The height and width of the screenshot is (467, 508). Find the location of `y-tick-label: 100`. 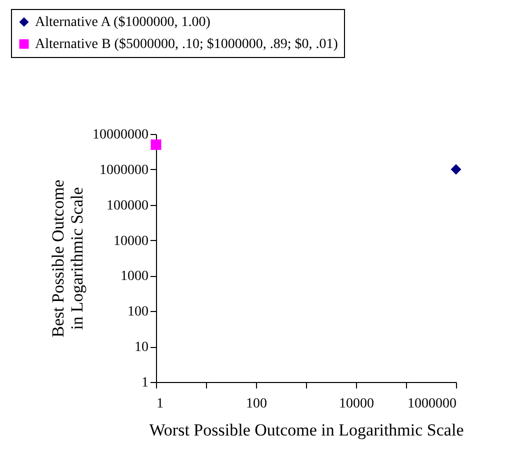

y-tick-label: 100 is located at coordinates (138, 312).